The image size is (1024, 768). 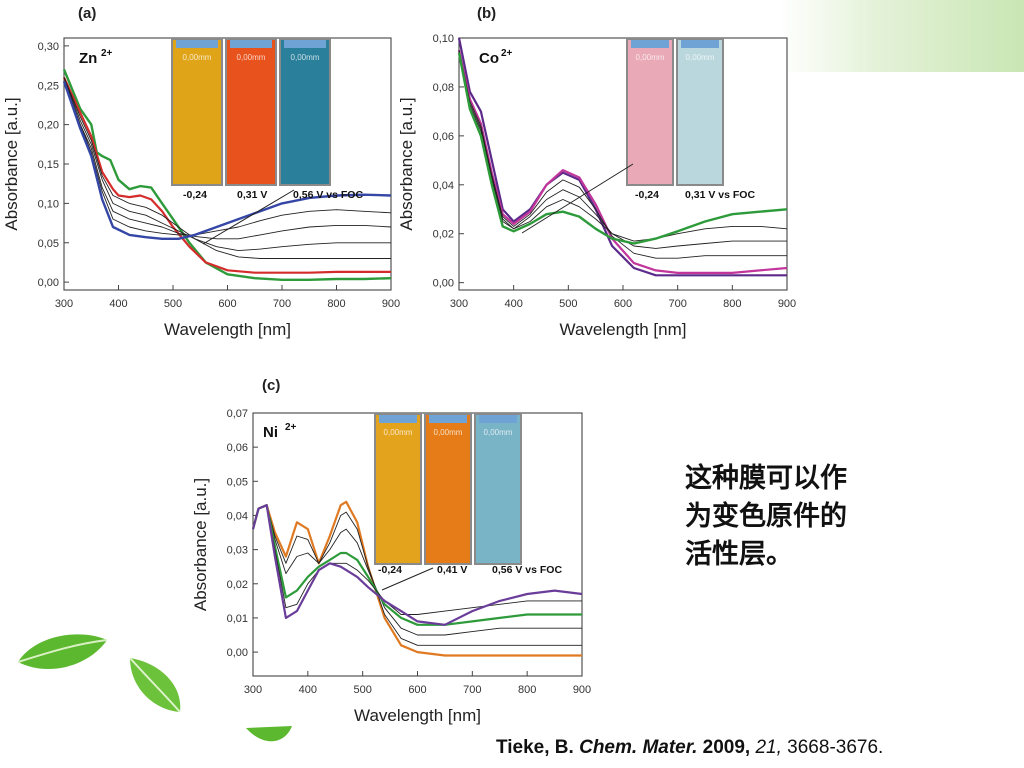 I want to click on y-tick-label: 0,25, so click(x=48, y=86).